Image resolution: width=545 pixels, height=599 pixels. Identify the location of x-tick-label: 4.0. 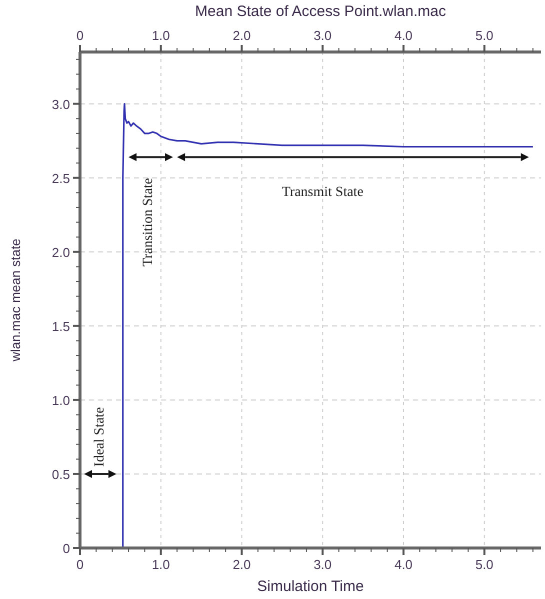
(403, 35).